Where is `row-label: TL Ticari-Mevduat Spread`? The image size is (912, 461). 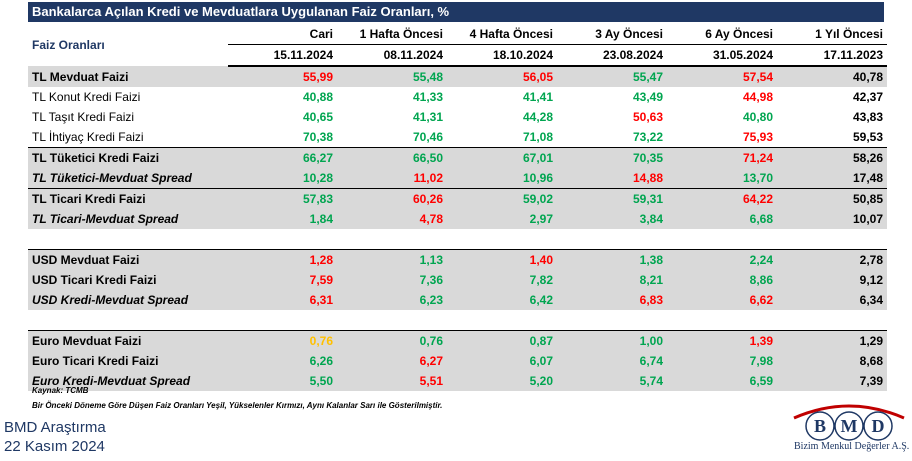
row-label: TL Ticari-Mevduat Spread is located at coordinates (128, 219).